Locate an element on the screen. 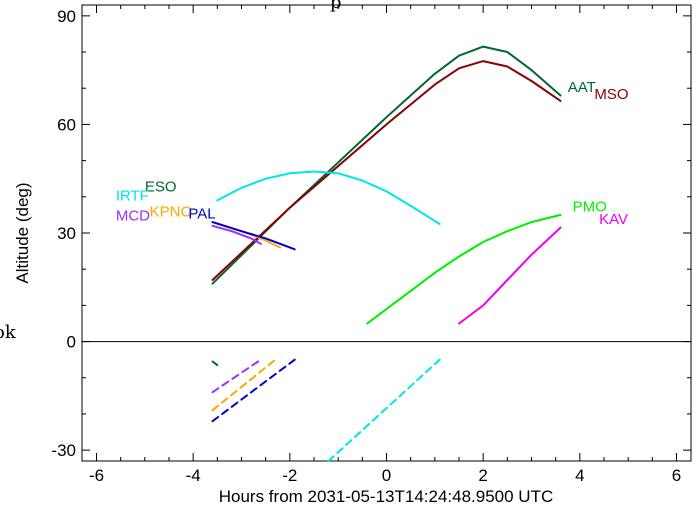 This screenshot has height=509, width=699. series-line-eso is located at coordinates (215, 363).